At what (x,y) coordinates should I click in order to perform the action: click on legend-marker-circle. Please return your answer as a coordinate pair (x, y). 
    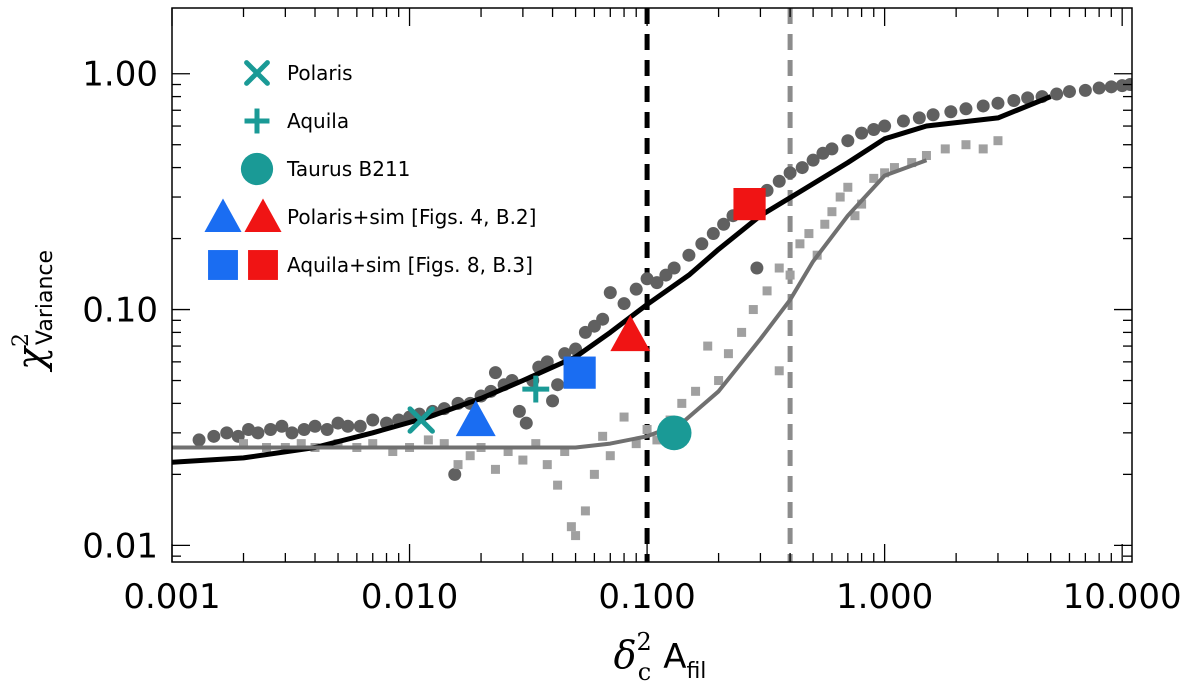
    Looking at the image, I should click on (257, 169).